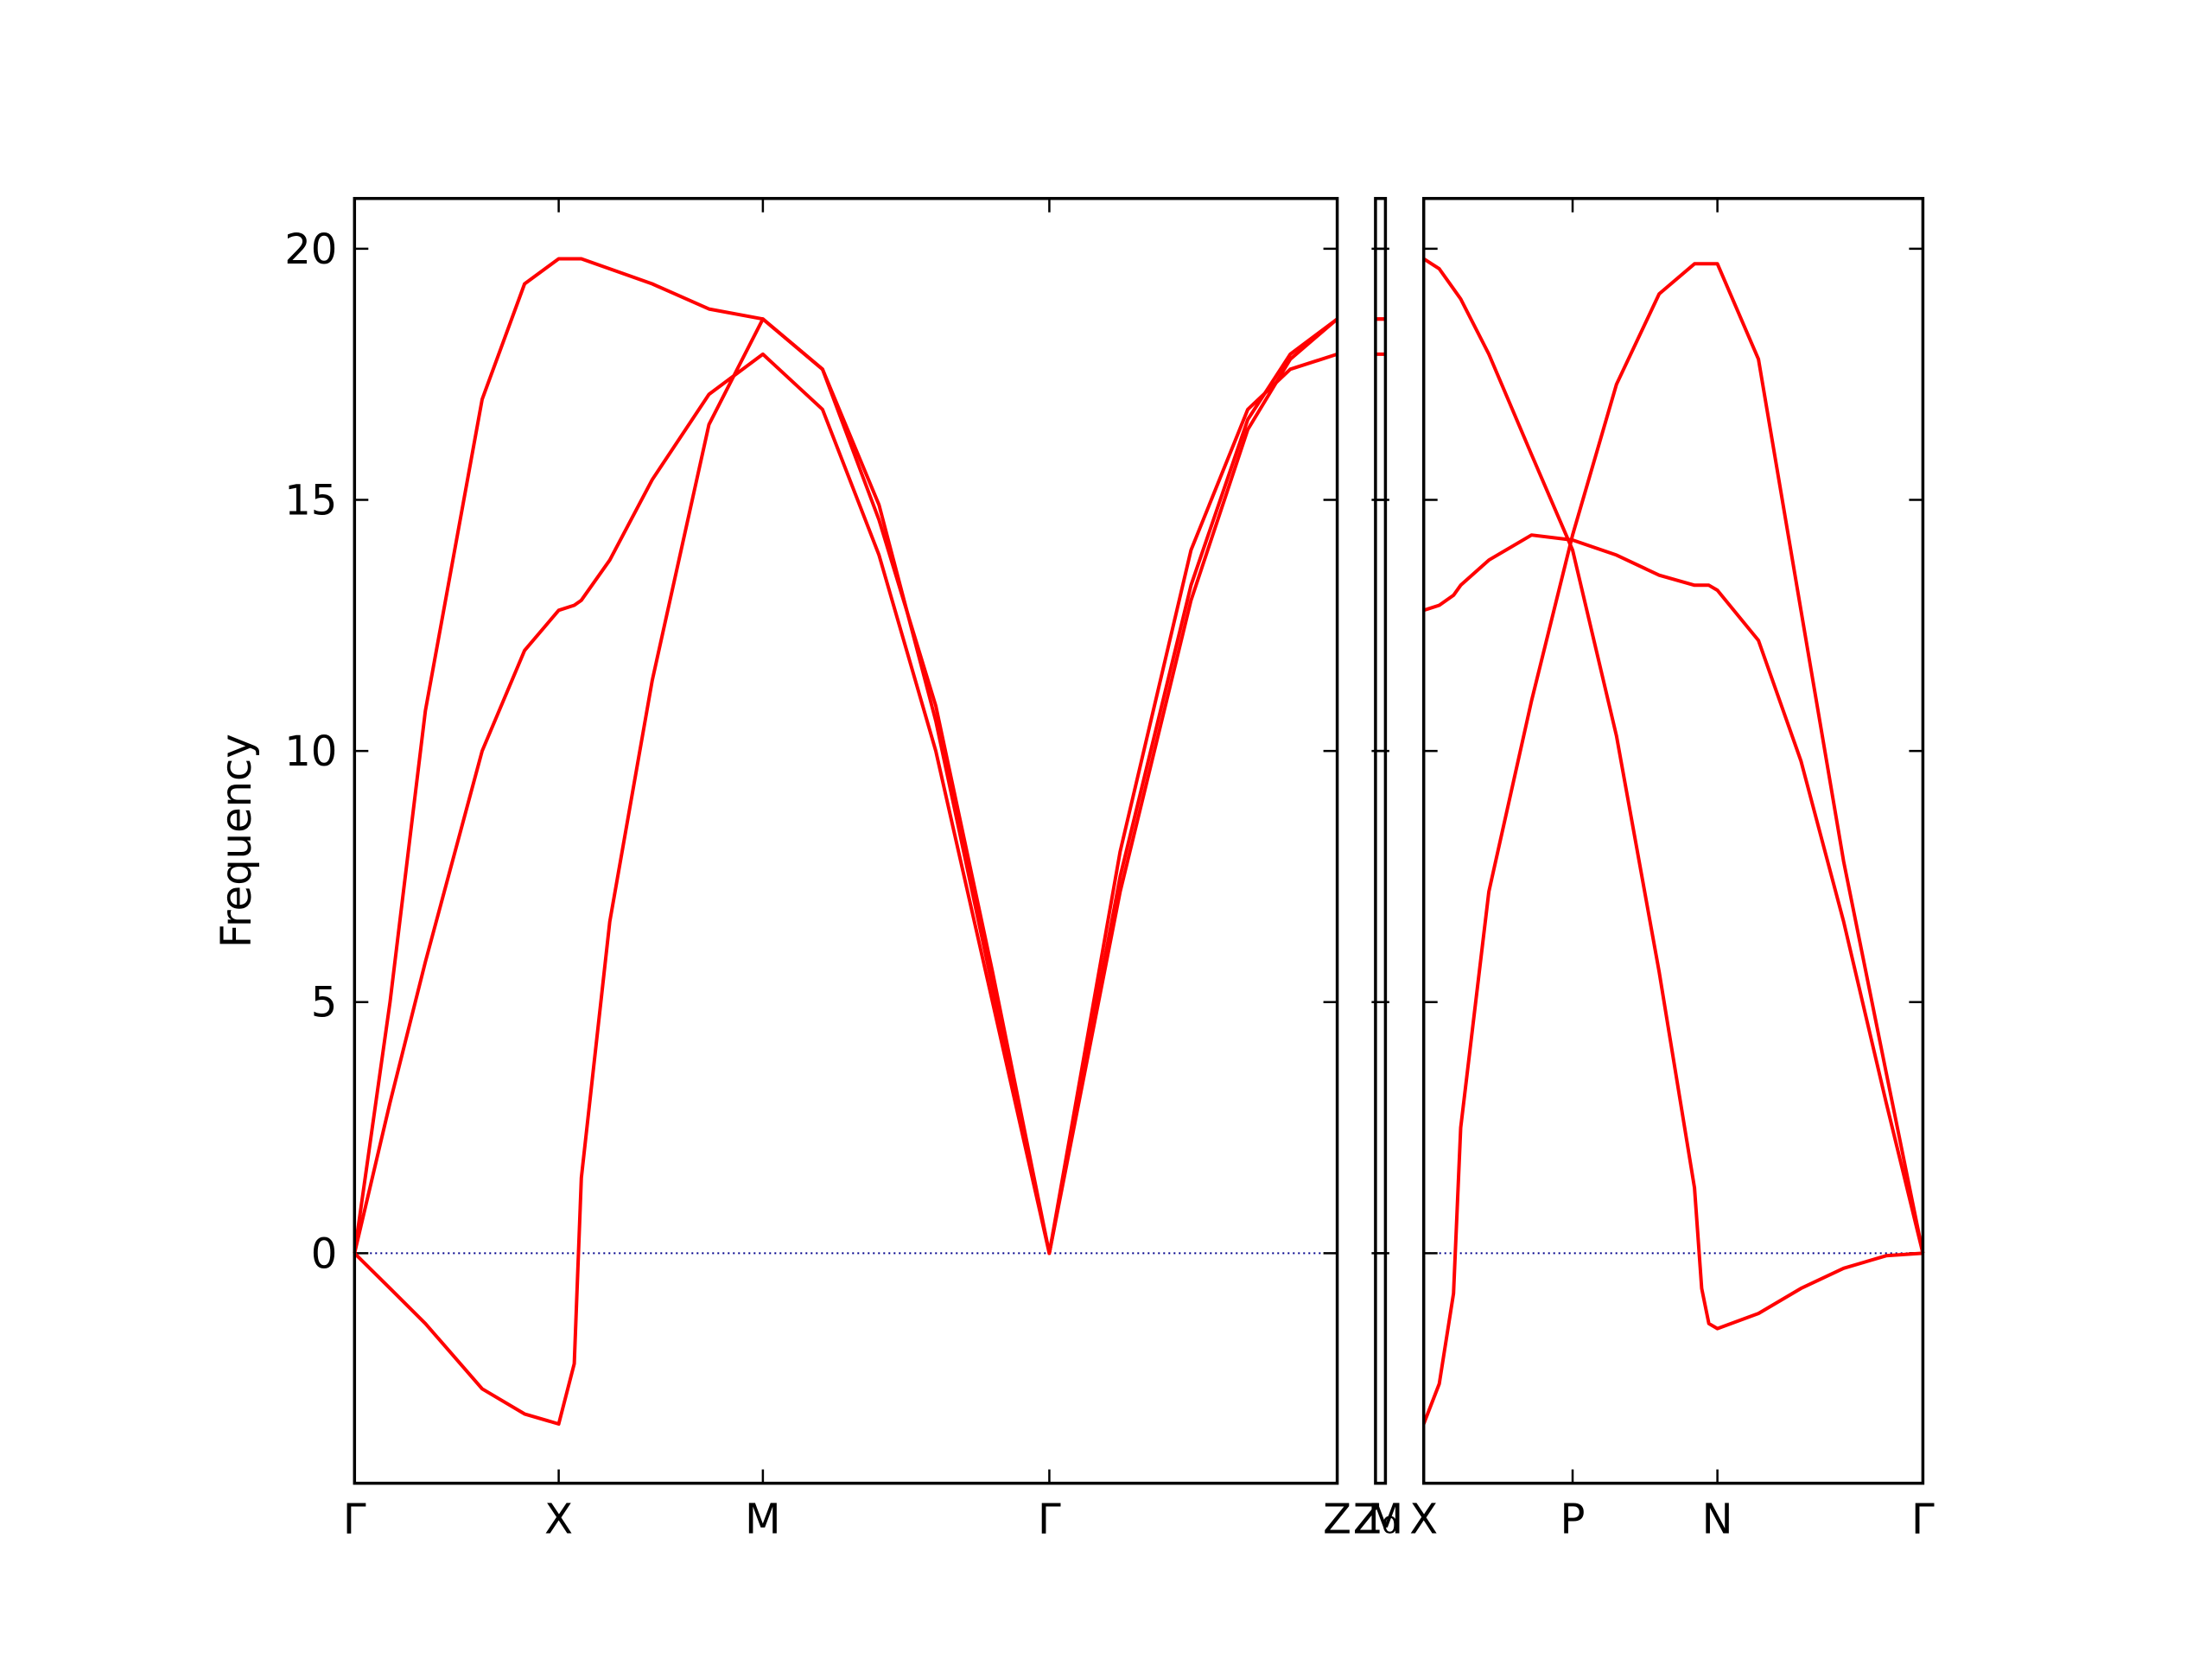  What do you see at coordinates (1381, 840) in the screenshot?
I see `axes-frame` at bounding box center [1381, 840].